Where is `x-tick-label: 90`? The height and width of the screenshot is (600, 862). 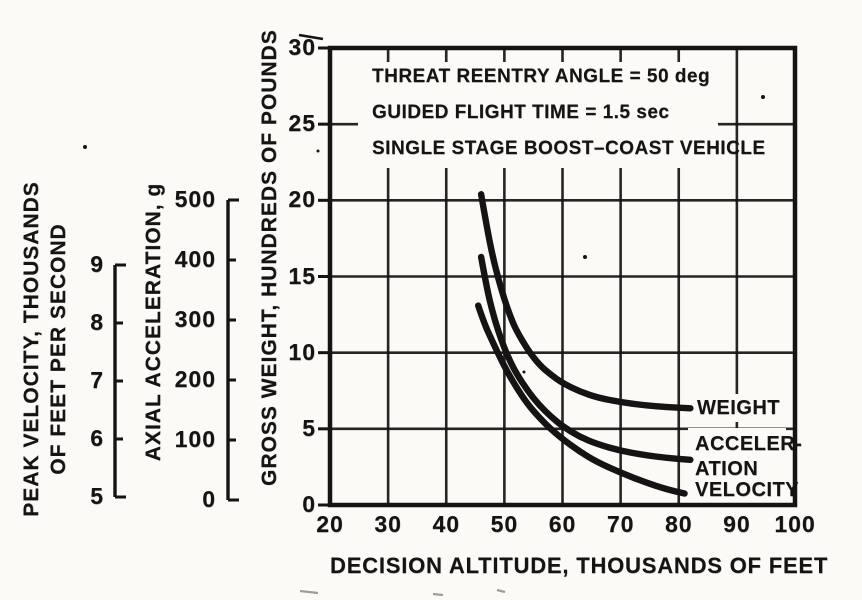 x-tick-label: 90 is located at coordinates (737, 524).